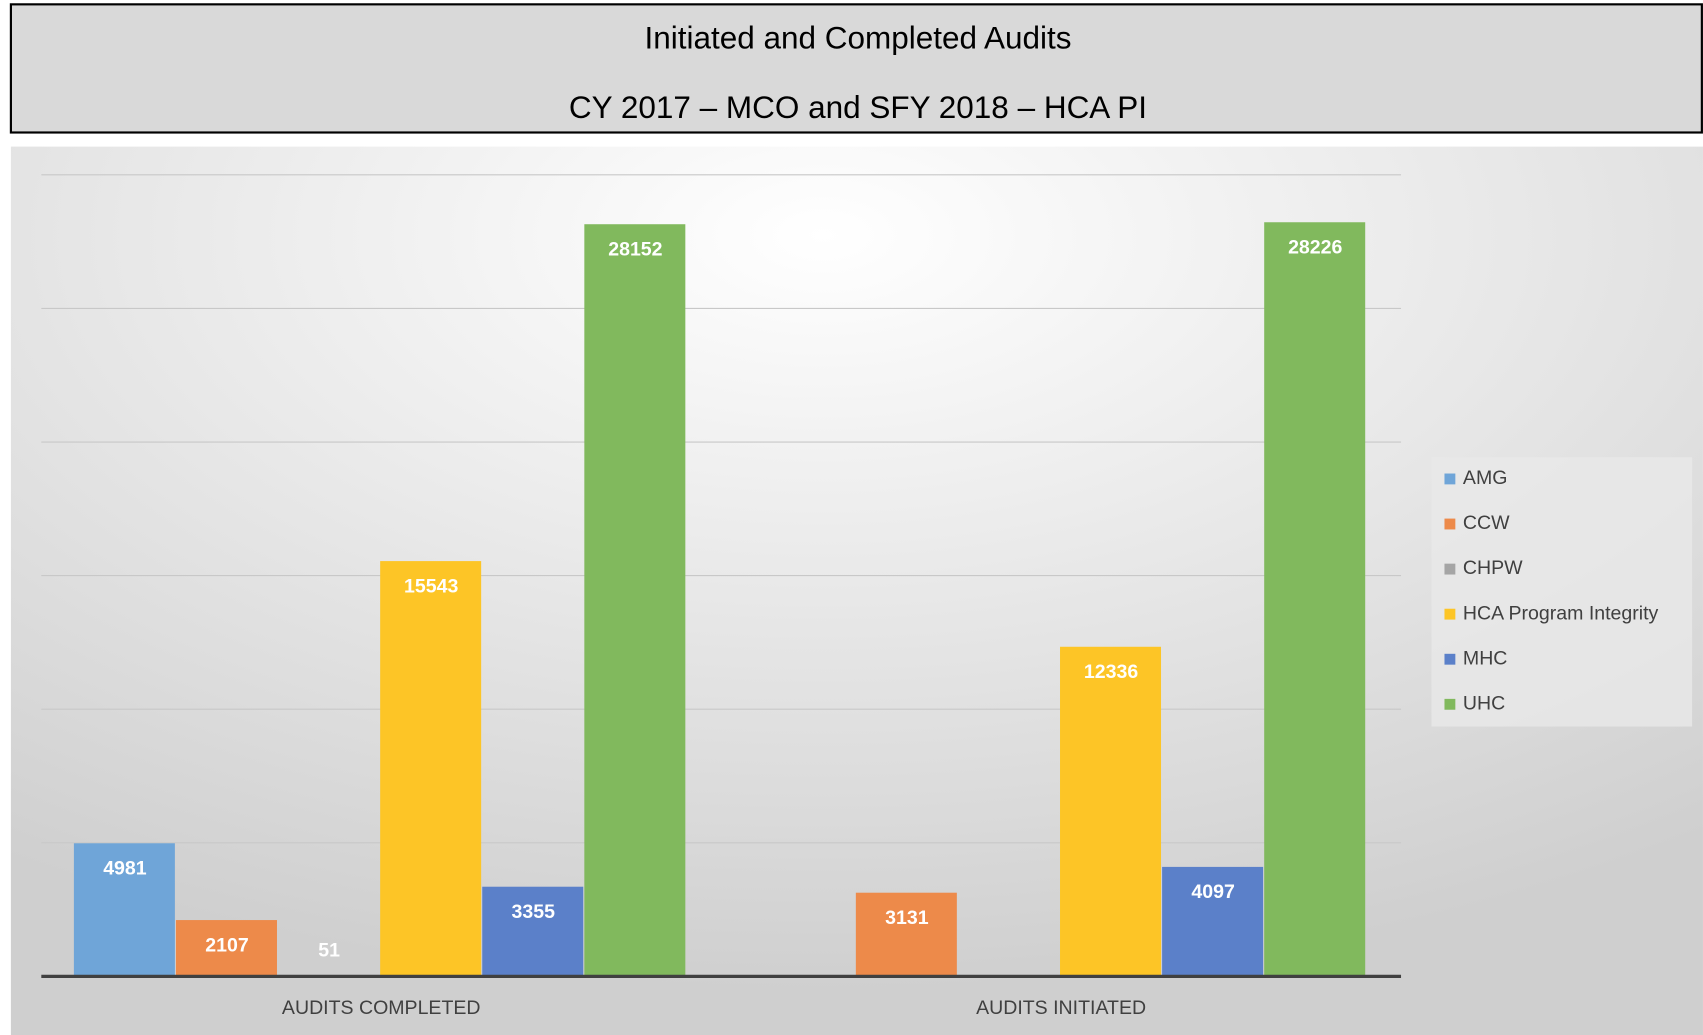 This screenshot has height=1035, width=1703. Describe the element at coordinates (1111, 672) in the screenshot. I see `data-label: 12336` at that location.